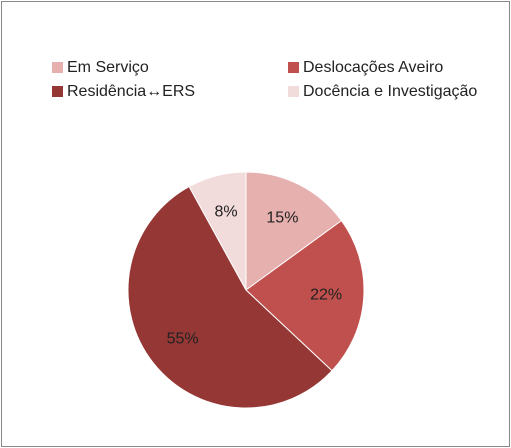 The height and width of the screenshot is (448, 511). I want to click on legend-label: Deslocações Aveiro, so click(373, 67).